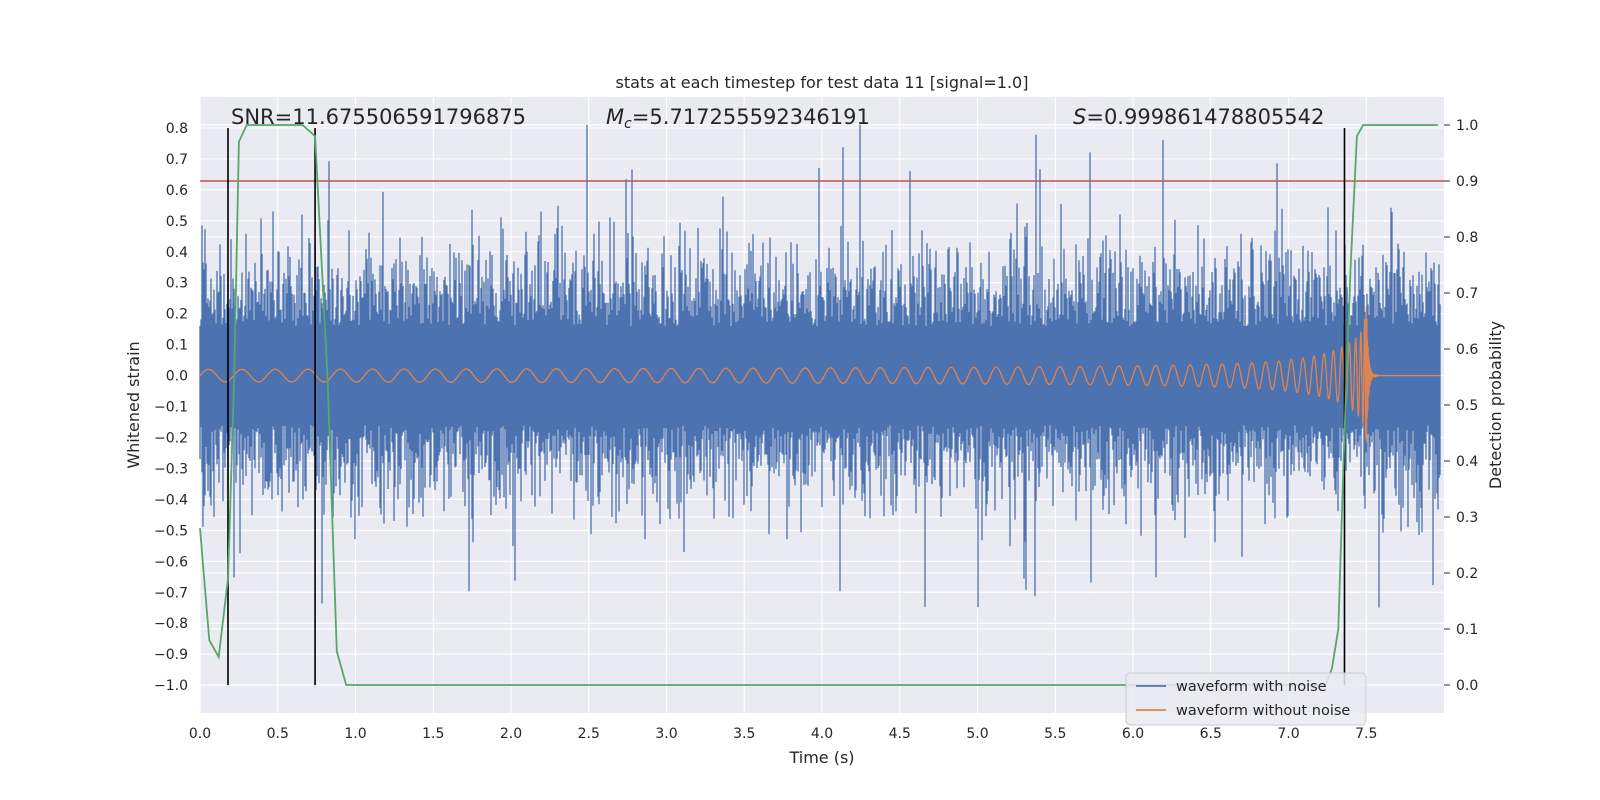  What do you see at coordinates (666, 734) in the screenshot?
I see `x-tick-label: 3.0` at bounding box center [666, 734].